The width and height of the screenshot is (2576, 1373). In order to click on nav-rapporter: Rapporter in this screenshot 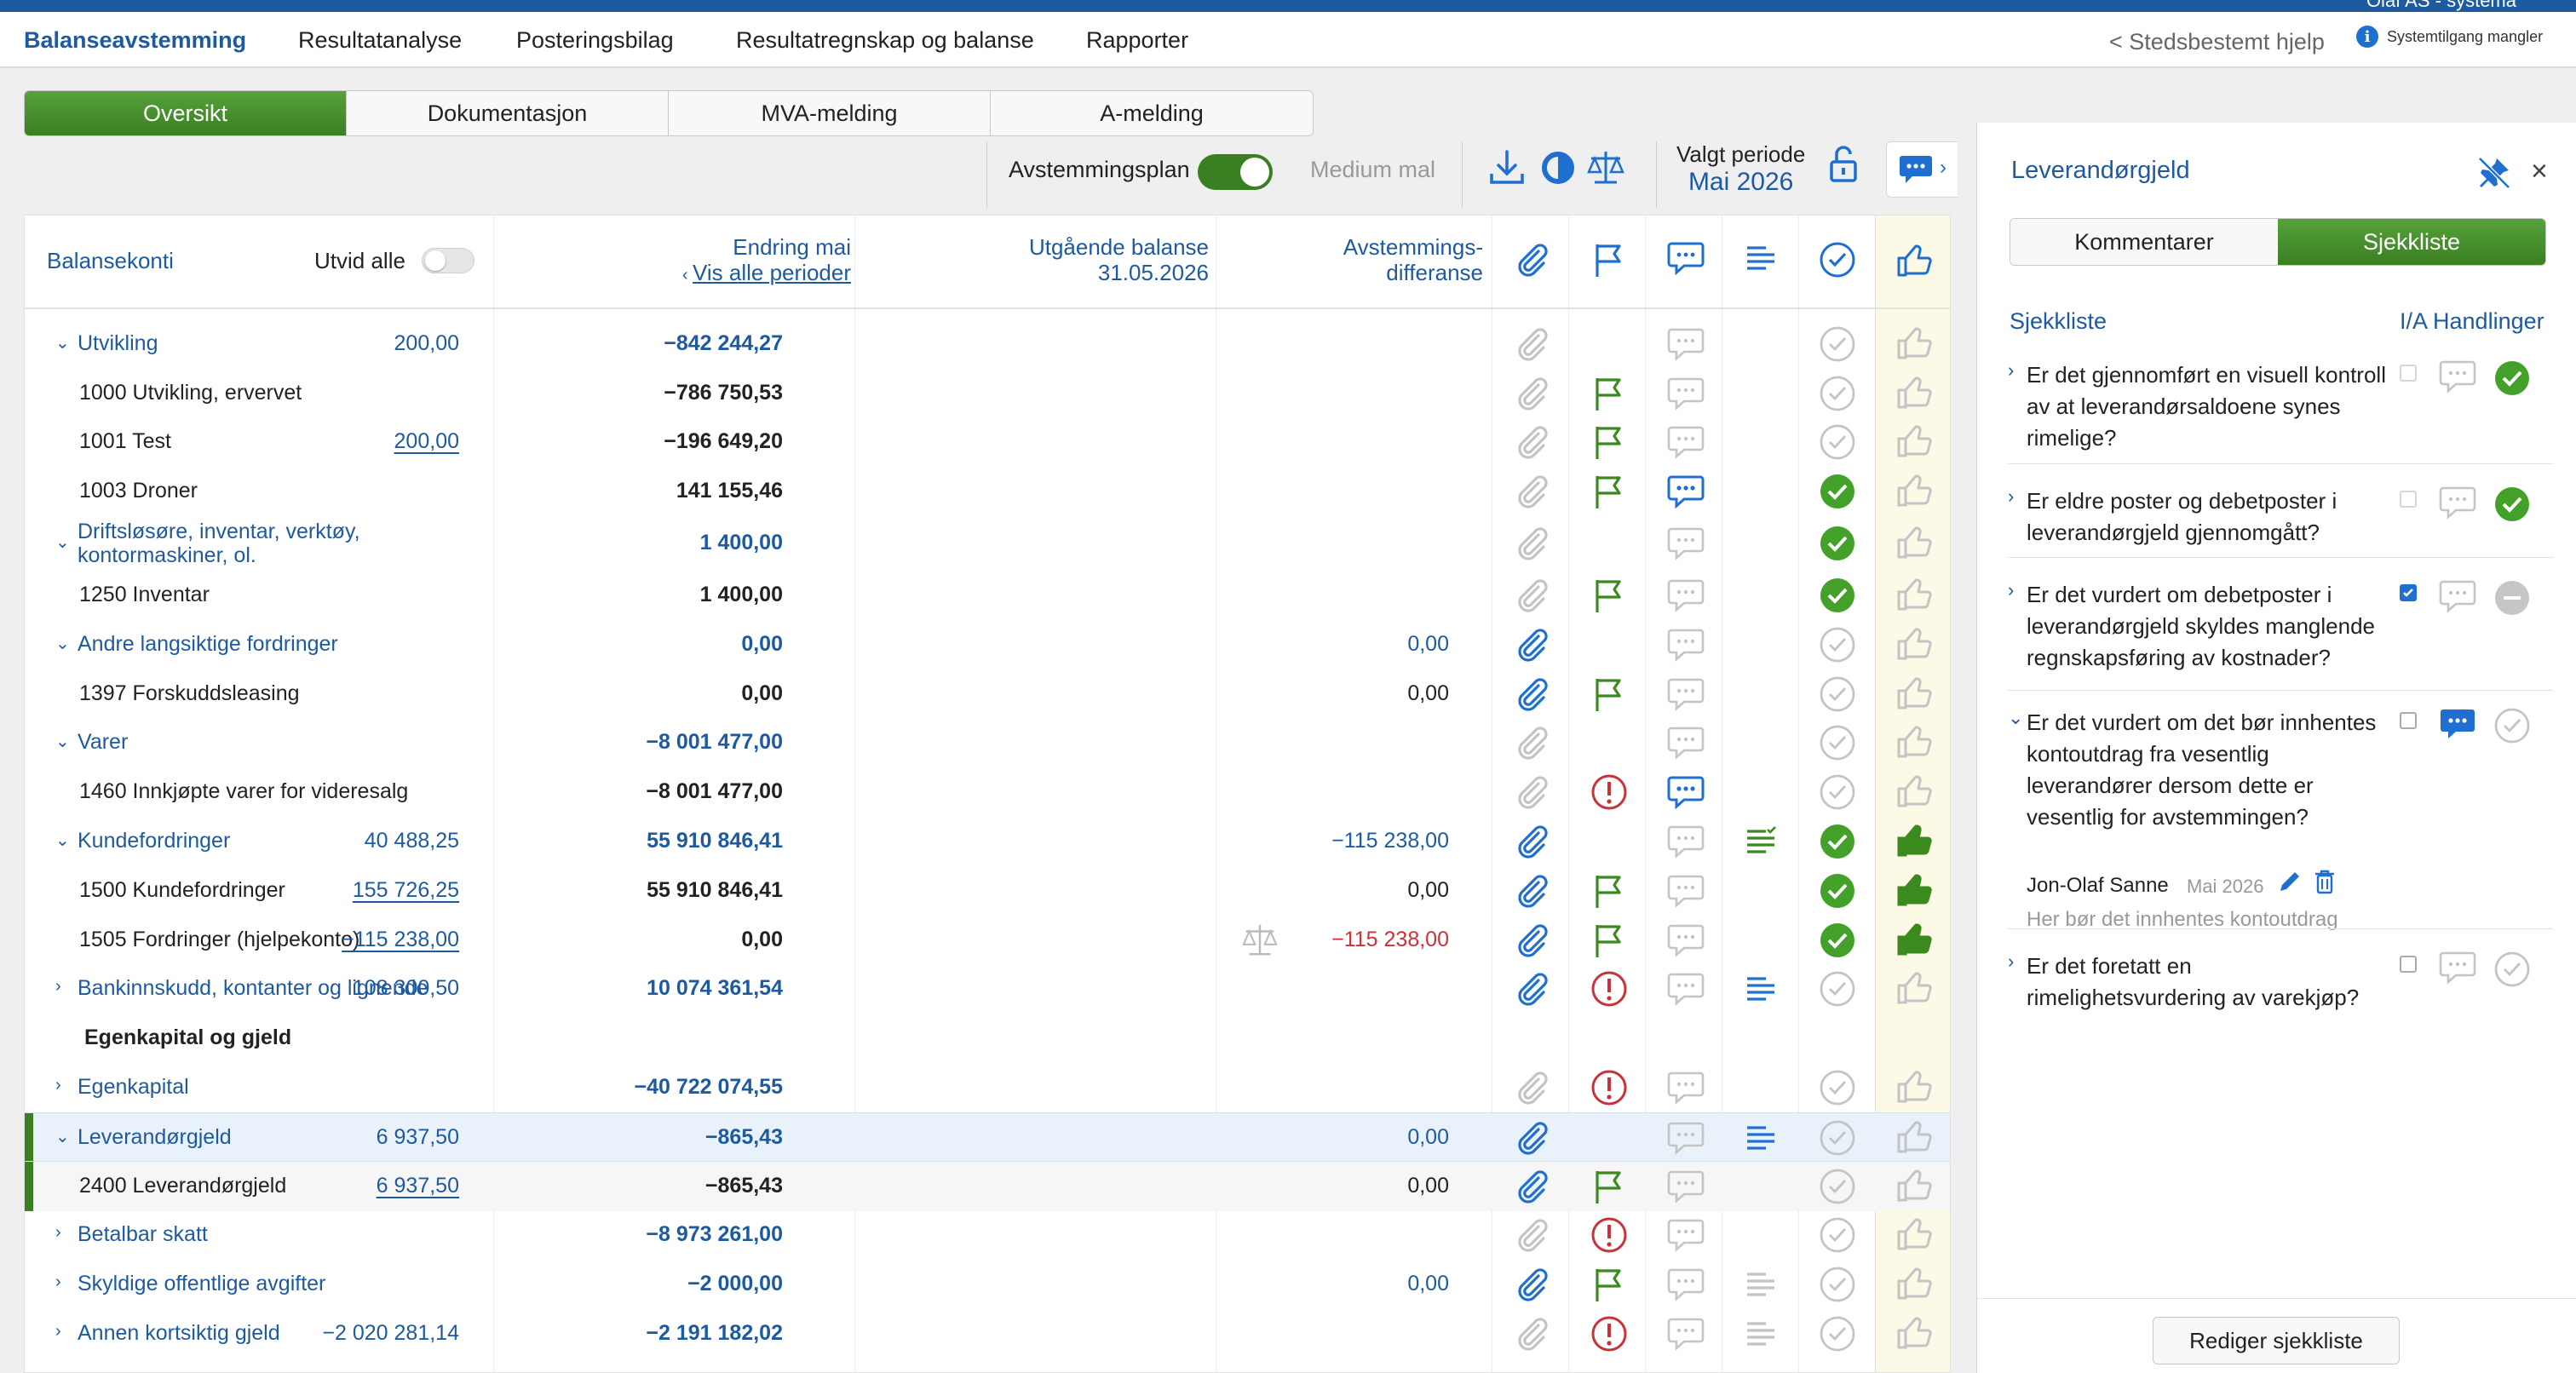, I will do `click(1137, 40)`.